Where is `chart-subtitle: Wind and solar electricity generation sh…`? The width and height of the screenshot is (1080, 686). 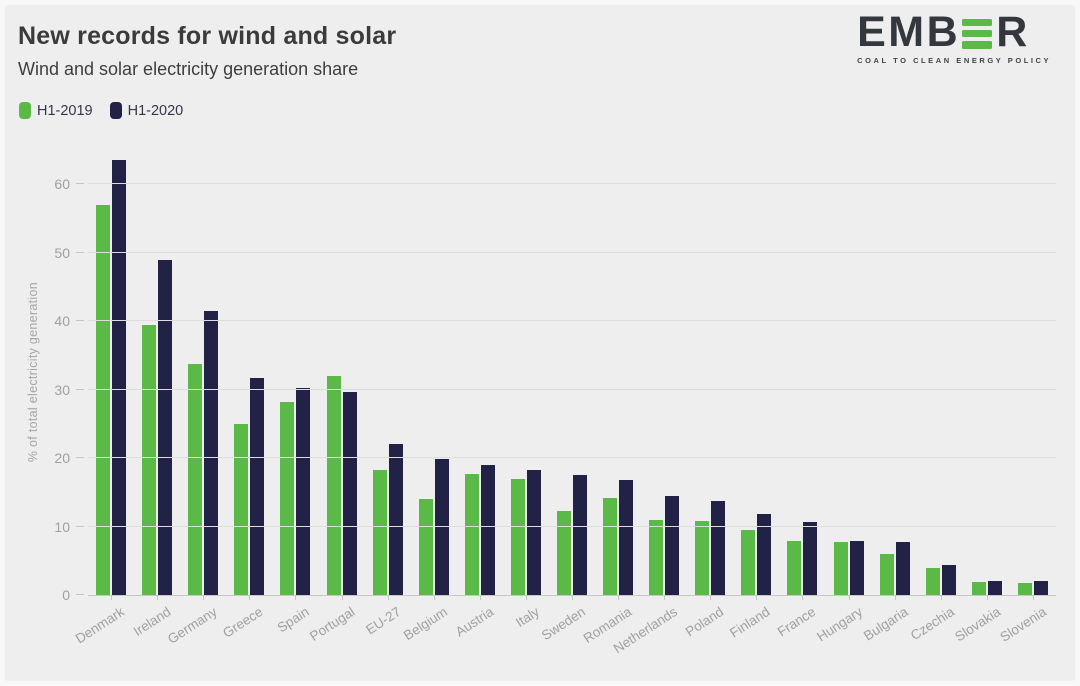 chart-subtitle: Wind and solar electricity generation sh… is located at coordinates (188, 69).